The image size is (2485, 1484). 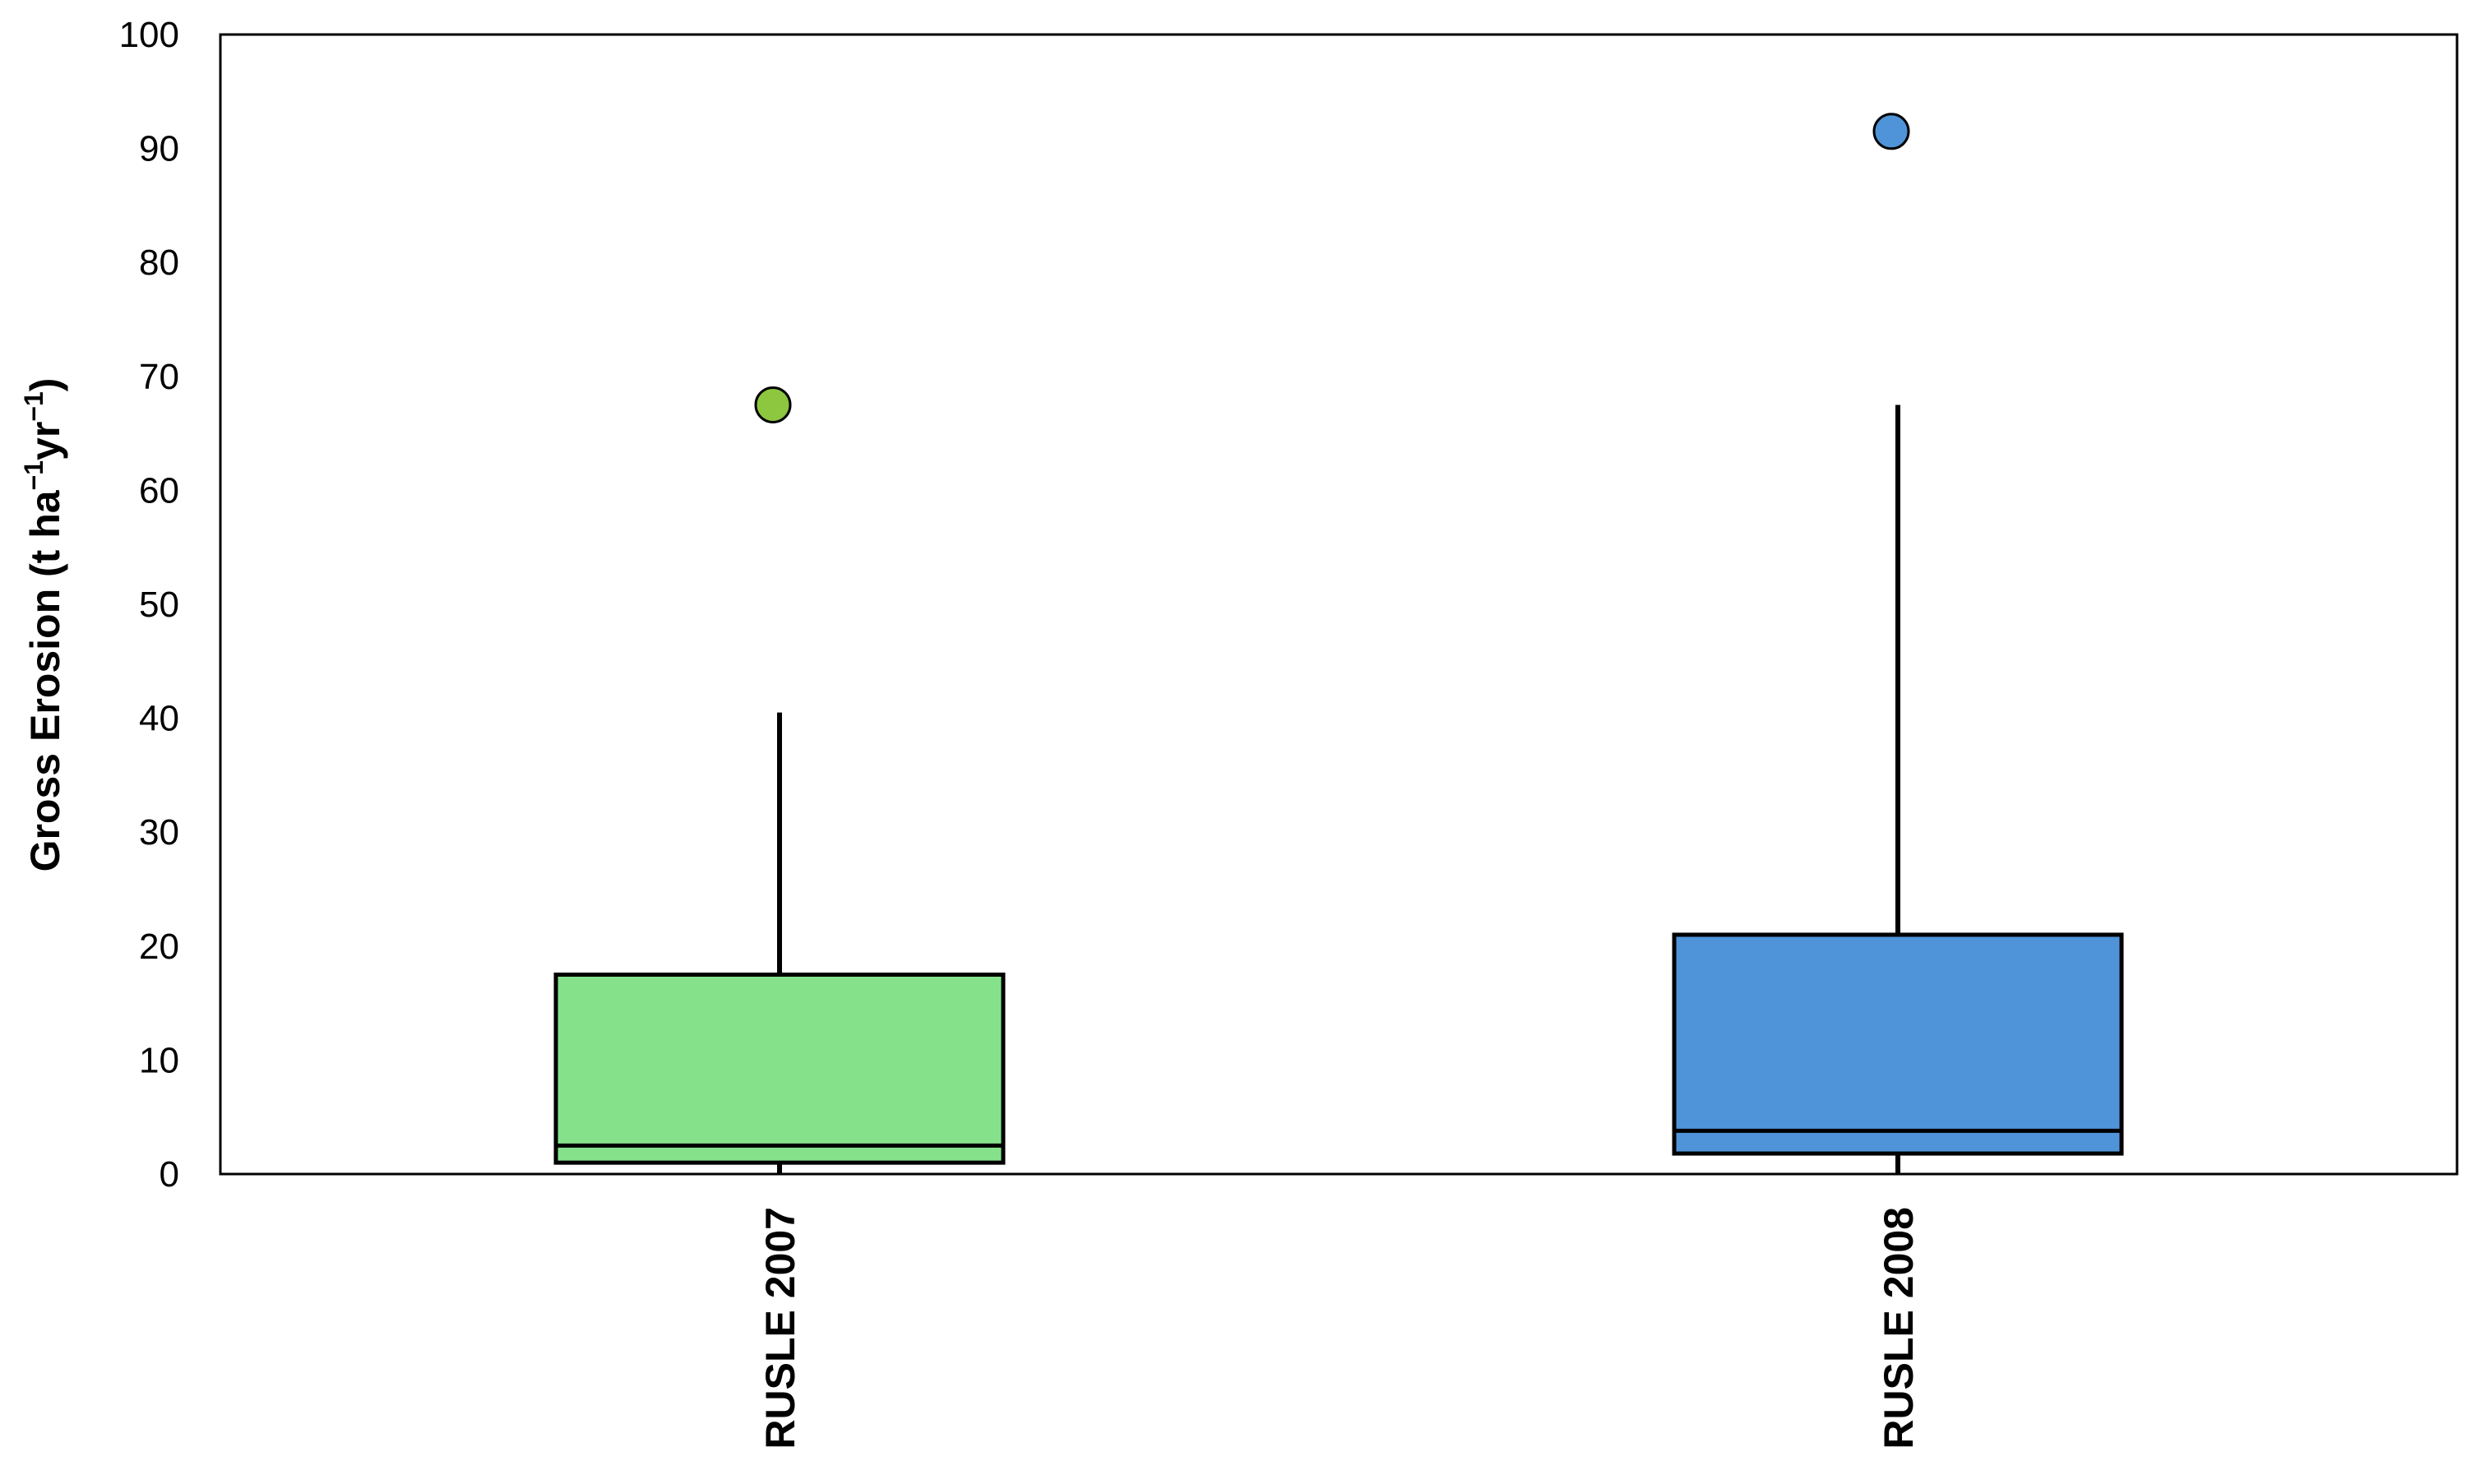 I want to click on y-axis-title: Gross Erosion (t ha−1yr−1), so click(x=43, y=625).